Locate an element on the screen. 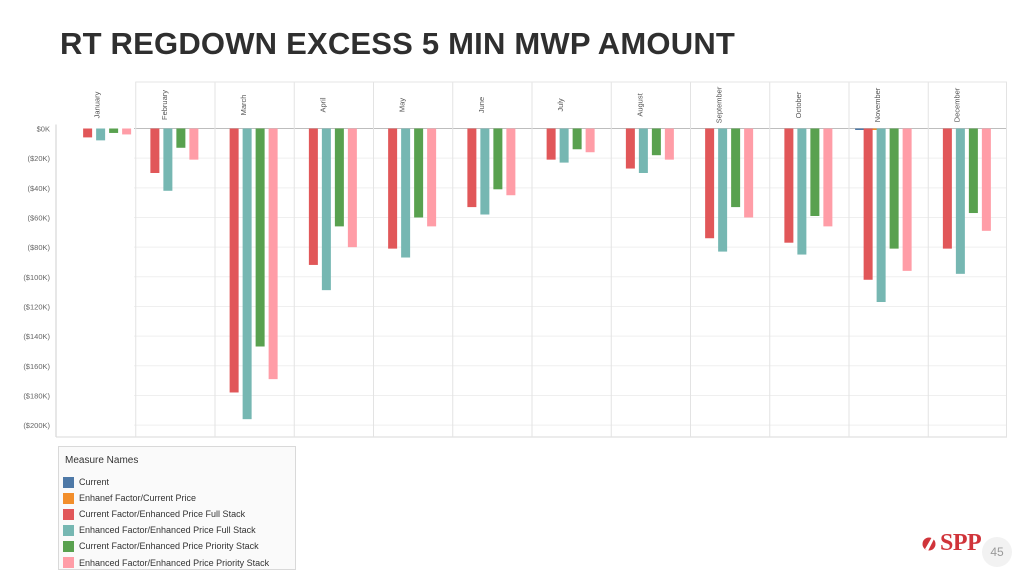 This screenshot has width=1024, height=576. legend-label: Enhanef Factor/Current Price is located at coordinates (138, 498).